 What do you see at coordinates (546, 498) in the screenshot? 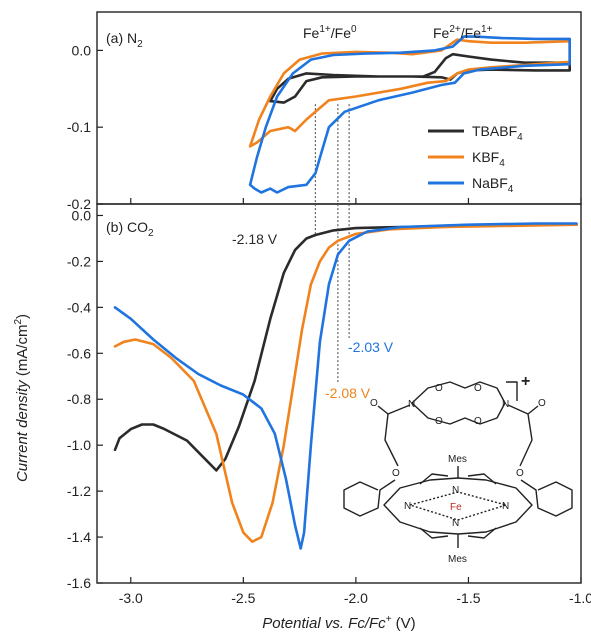
I see `right-phenyl` at bounding box center [546, 498].